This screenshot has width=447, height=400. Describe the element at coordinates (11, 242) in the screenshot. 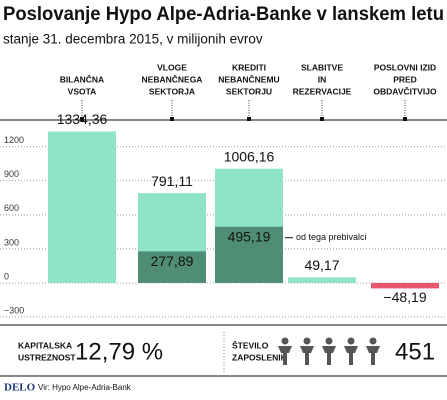

I see `y-tick-label: 300` at that location.